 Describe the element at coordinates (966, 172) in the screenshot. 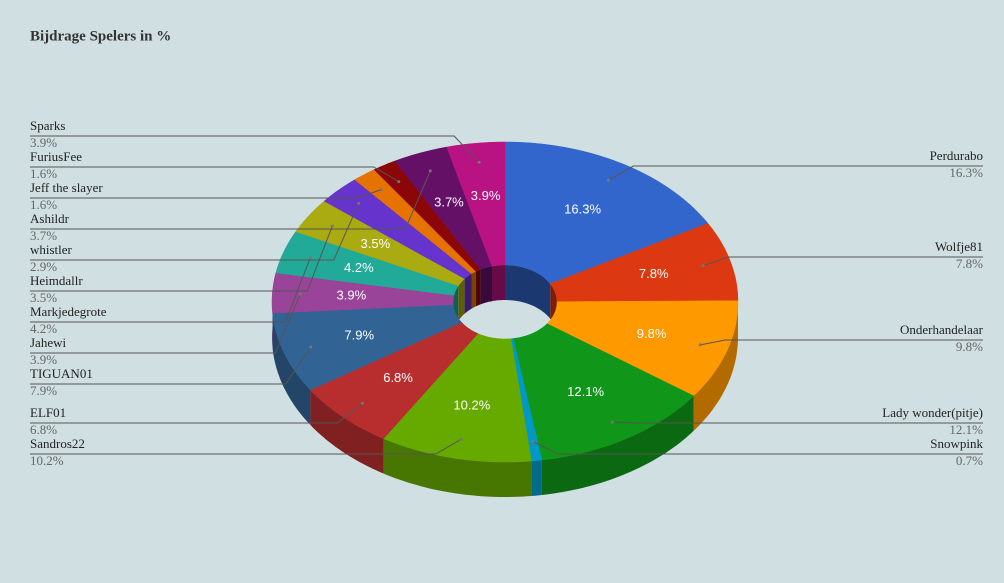

I see `legend-value: 16.3%` at that location.